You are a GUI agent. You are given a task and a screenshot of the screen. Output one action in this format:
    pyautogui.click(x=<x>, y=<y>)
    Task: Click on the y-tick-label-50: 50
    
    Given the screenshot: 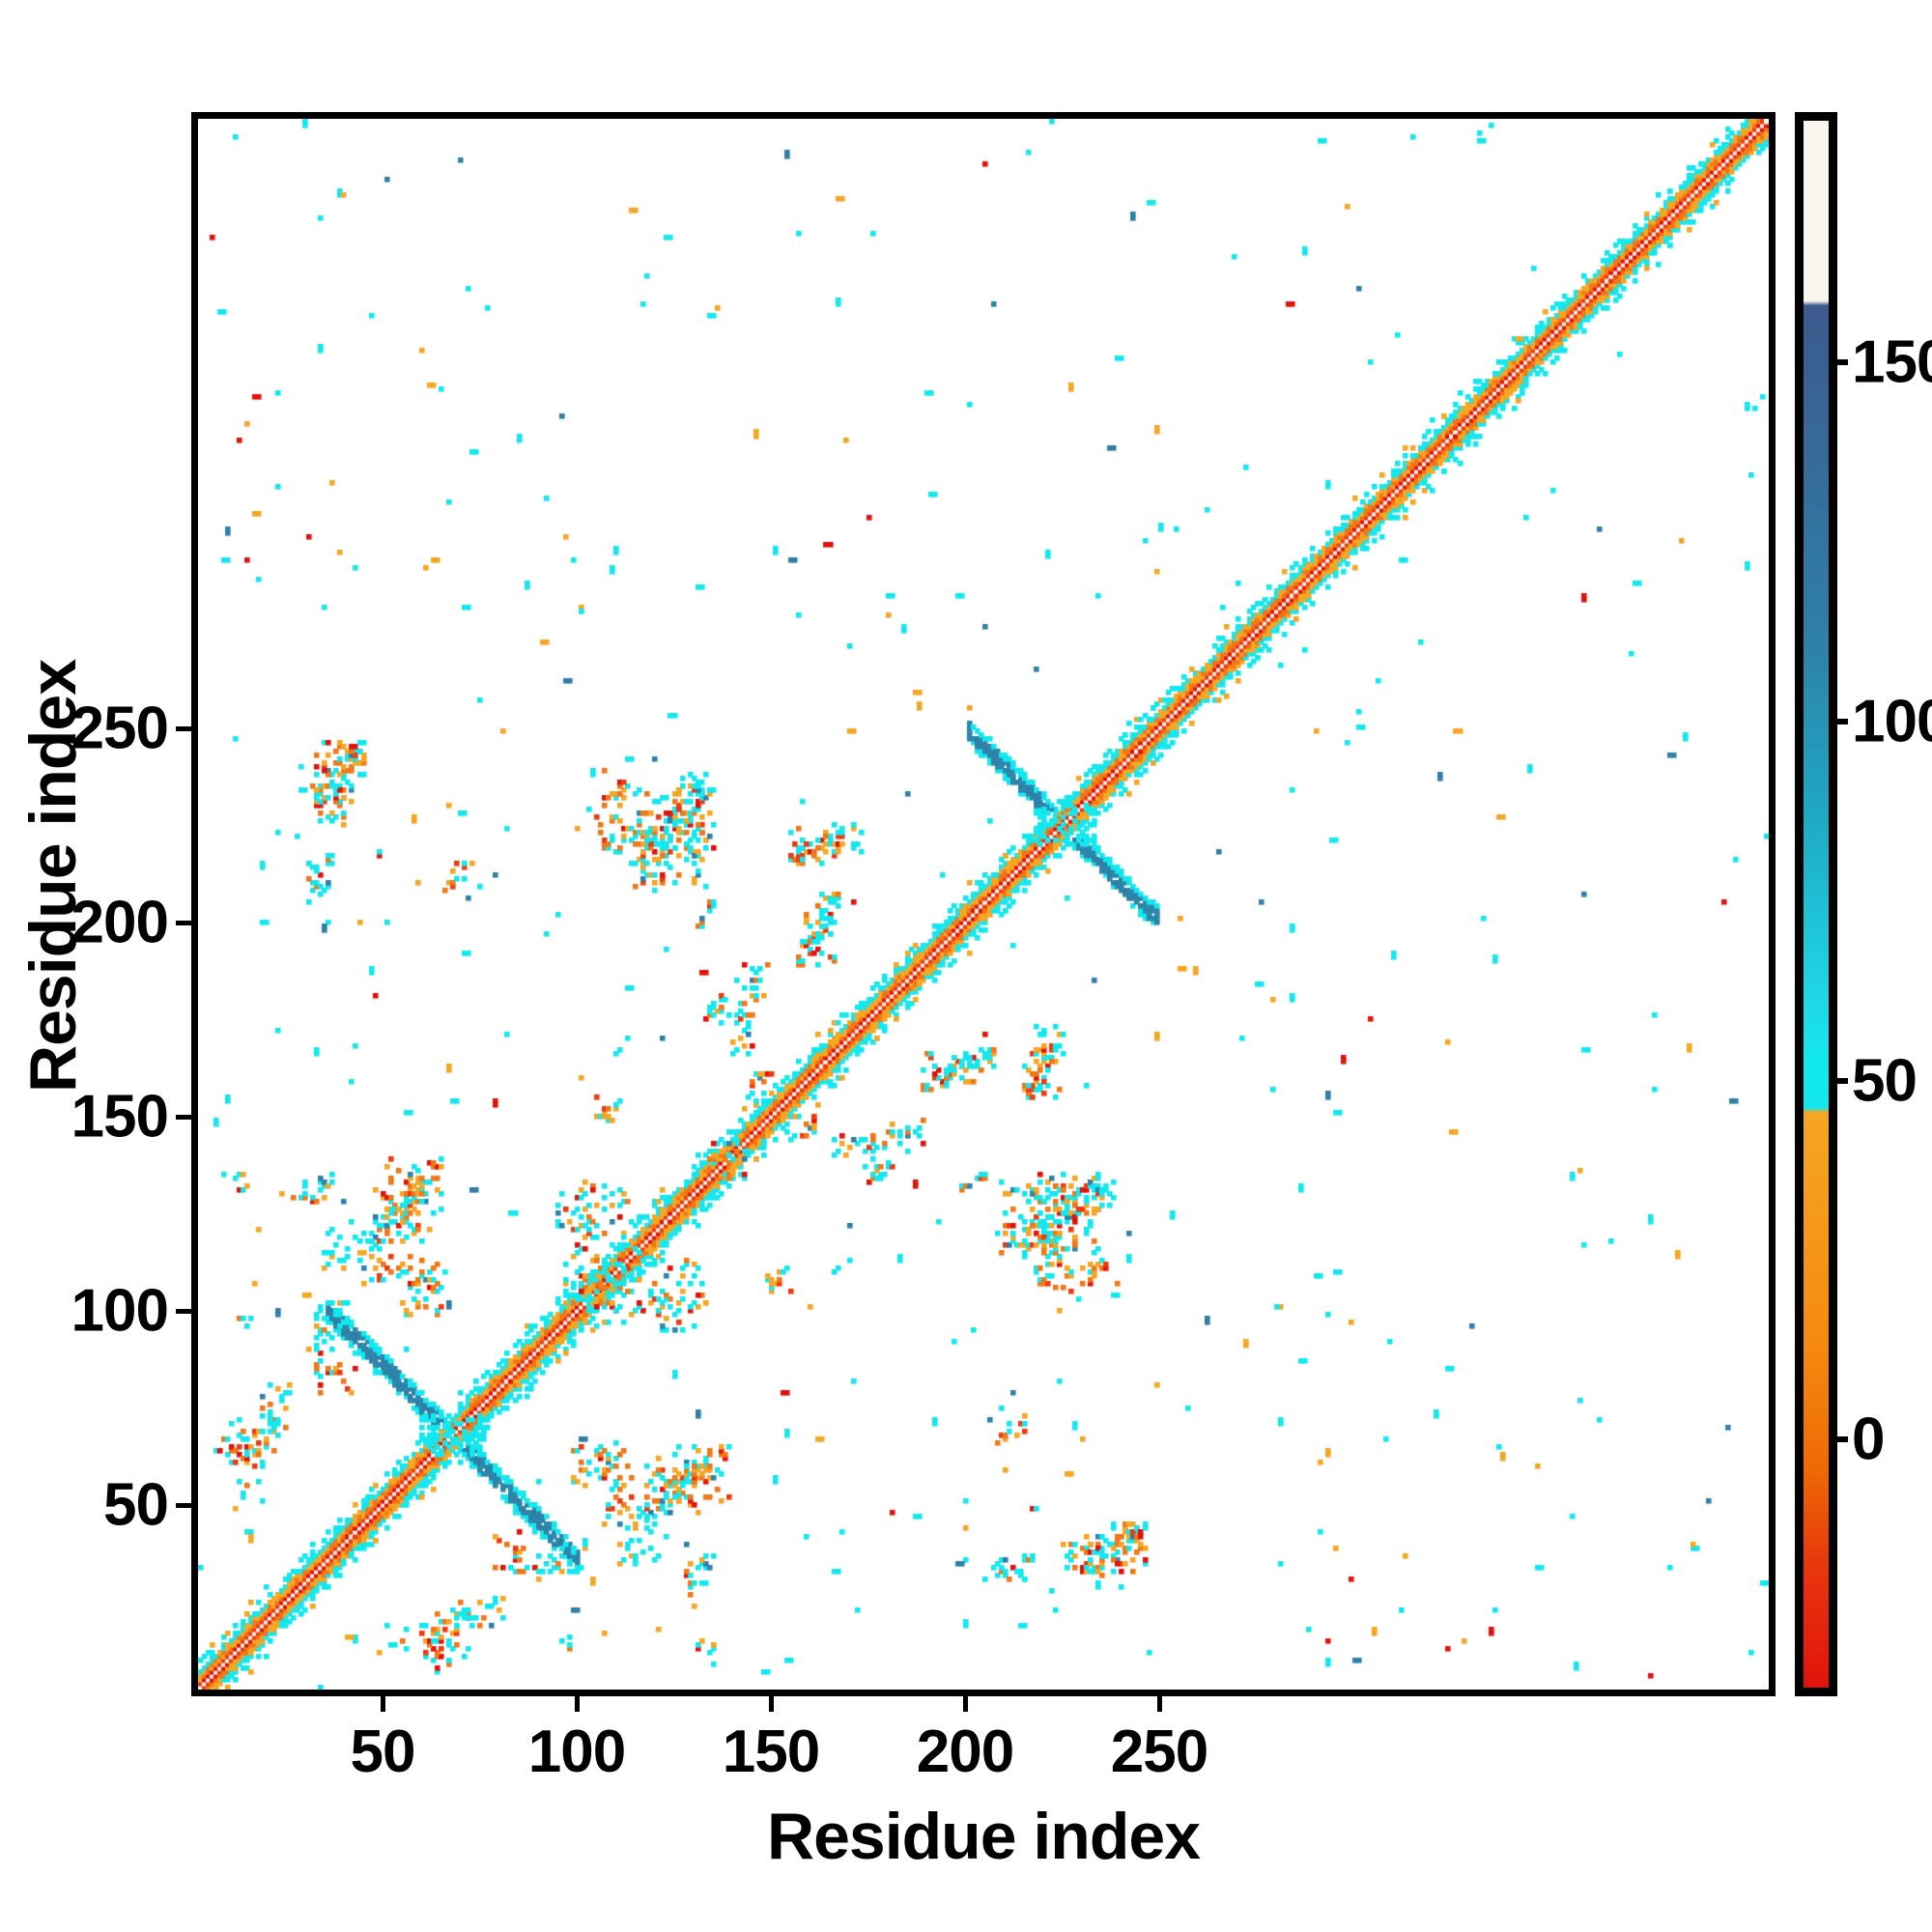 What is the action you would take?
    pyautogui.click(x=136, y=1505)
    